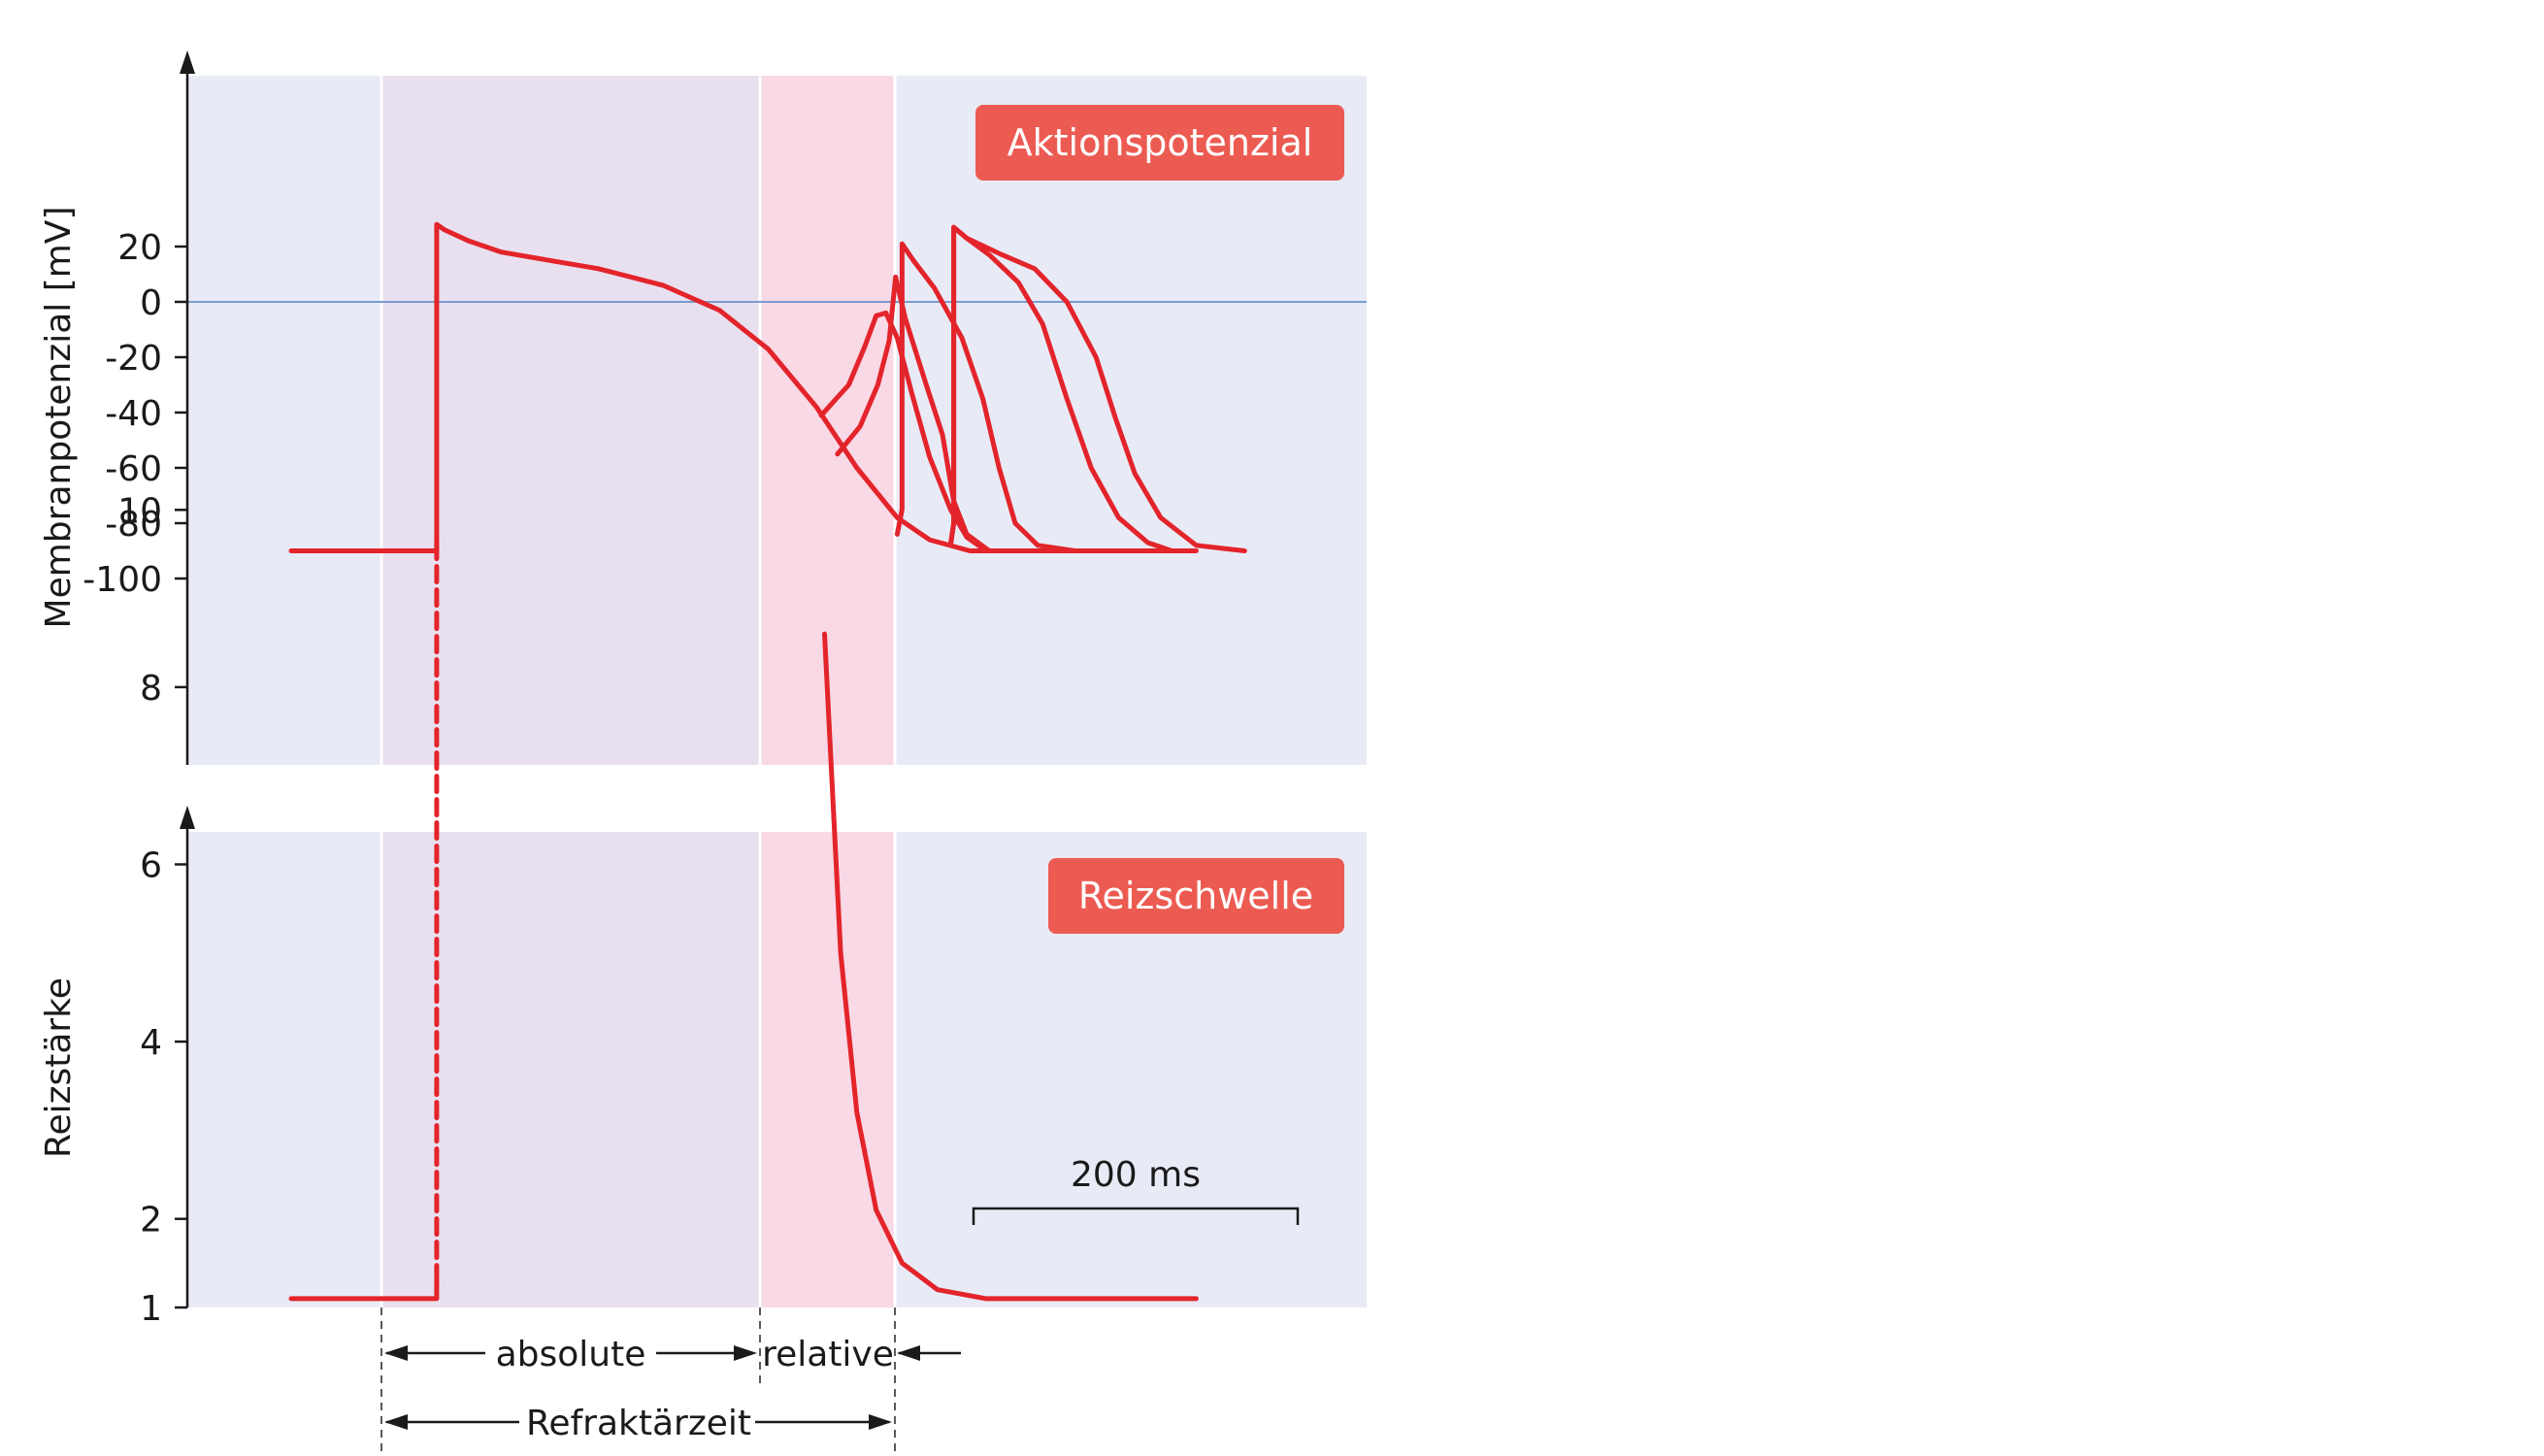 The image size is (2544, 1456). What do you see at coordinates (151, 866) in the screenshot?
I see `bottom-y-tick-label: 6` at bounding box center [151, 866].